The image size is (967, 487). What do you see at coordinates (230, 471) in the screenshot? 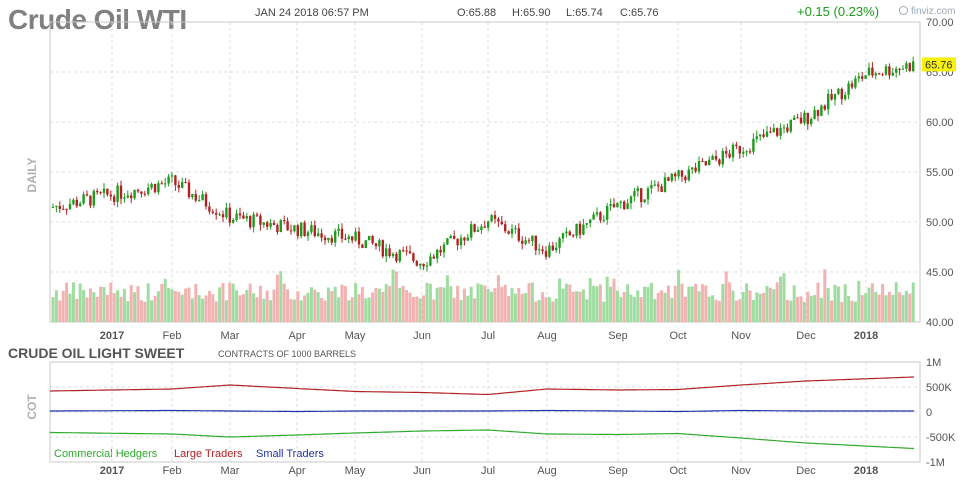
I see `cot-x-tick-label: Mar` at bounding box center [230, 471].